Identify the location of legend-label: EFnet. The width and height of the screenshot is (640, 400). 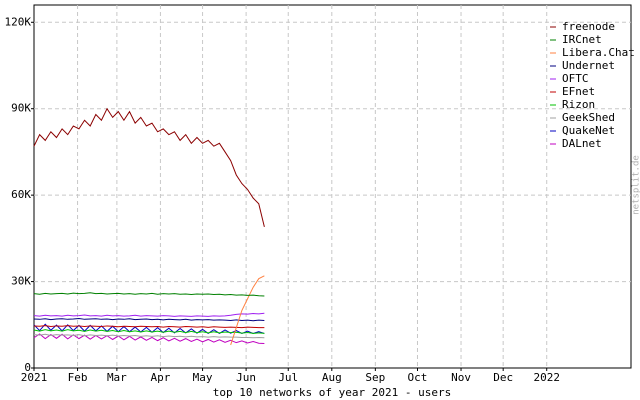
(578, 91).